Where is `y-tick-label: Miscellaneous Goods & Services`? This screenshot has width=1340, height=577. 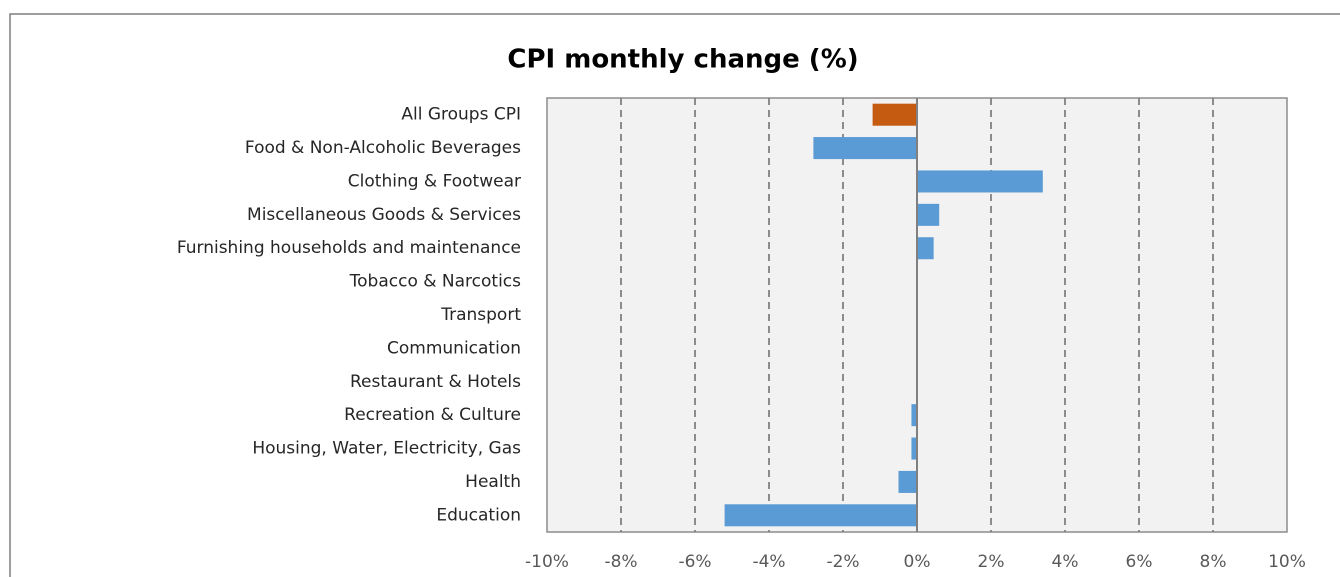 y-tick-label: Miscellaneous Goods & Services is located at coordinates (384, 215).